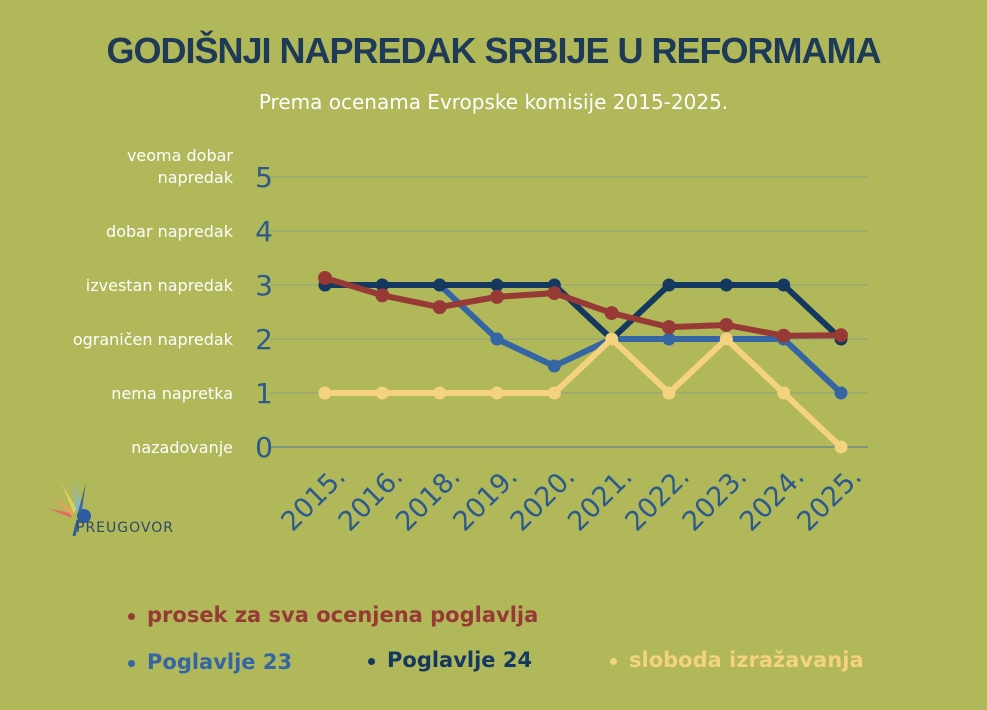 This screenshot has width=987, height=710. What do you see at coordinates (493, 50) in the screenshot?
I see `chart-title: GODIŠNJI NAPREDAK SRBIJE U REFORMAMA` at bounding box center [493, 50].